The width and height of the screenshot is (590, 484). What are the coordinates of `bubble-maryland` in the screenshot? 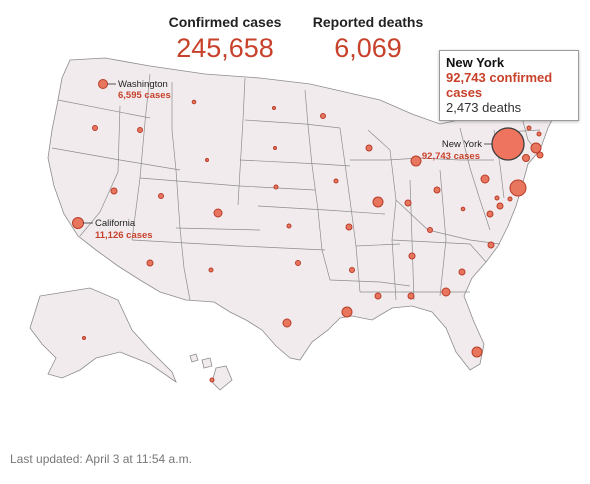 It's located at (500, 206).